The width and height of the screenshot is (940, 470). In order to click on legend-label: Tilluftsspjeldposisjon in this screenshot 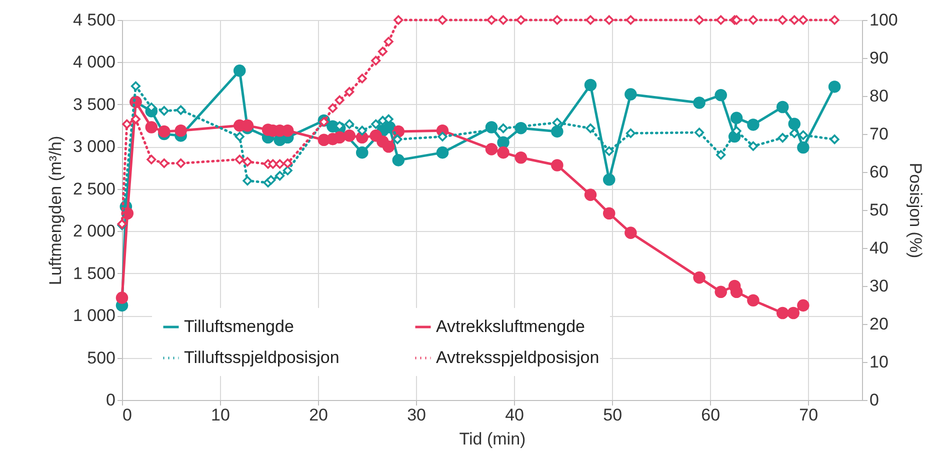, I will do `click(262, 357)`.